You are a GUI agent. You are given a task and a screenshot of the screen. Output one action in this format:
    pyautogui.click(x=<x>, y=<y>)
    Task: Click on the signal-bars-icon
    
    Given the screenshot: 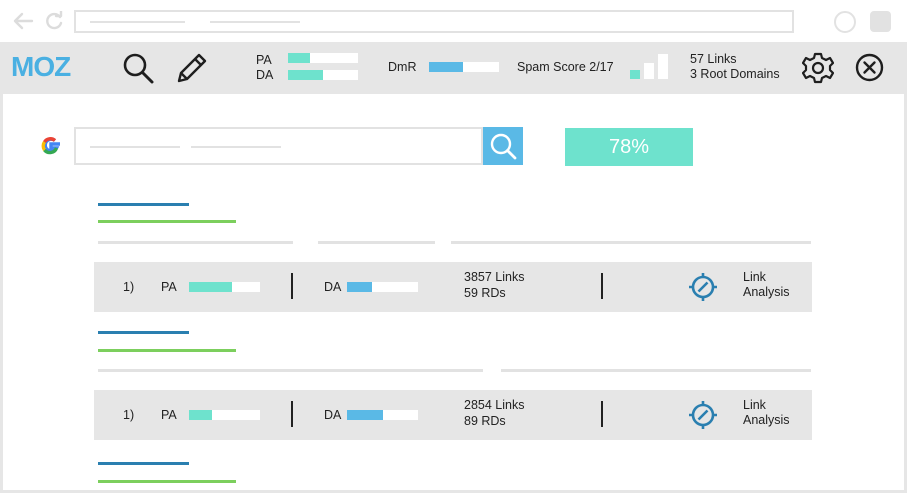 What is the action you would take?
    pyautogui.click(x=649, y=66)
    